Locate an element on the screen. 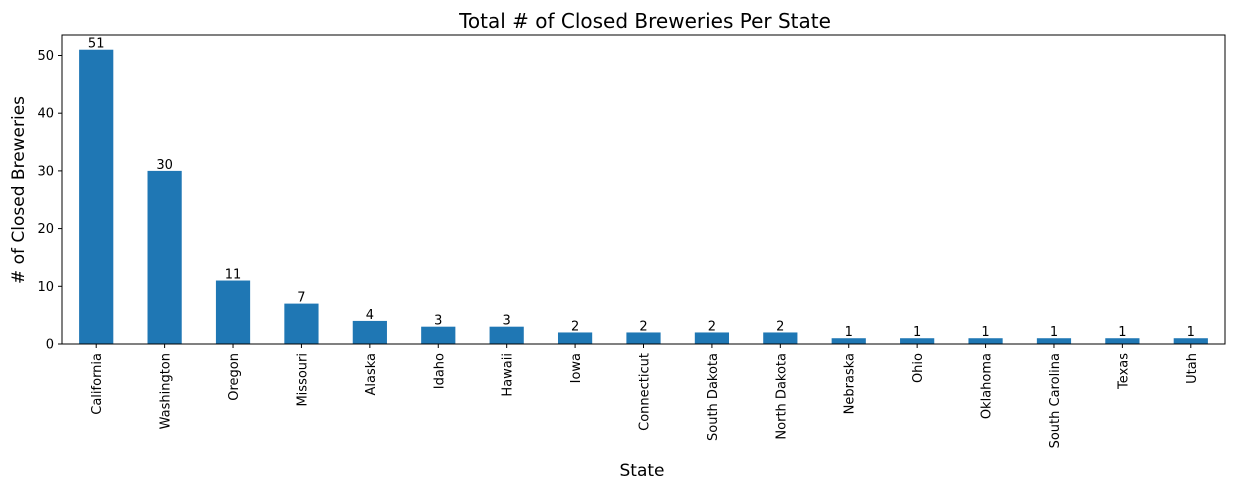 The width and height of the screenshot is (1234, 490). bar-nebraska is located at coordinates (848, 341).